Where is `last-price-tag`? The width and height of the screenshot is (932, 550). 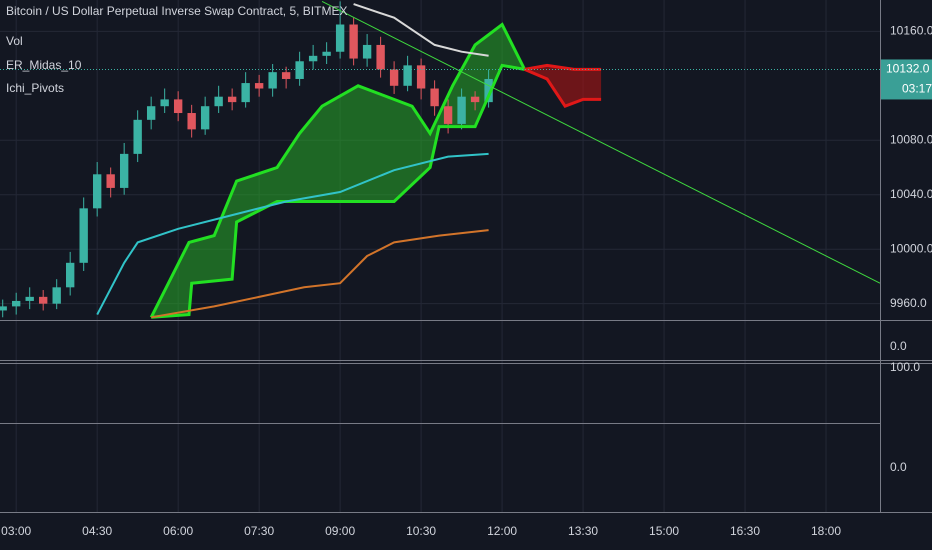
last-price-tag is located at coordinates (906, 79).